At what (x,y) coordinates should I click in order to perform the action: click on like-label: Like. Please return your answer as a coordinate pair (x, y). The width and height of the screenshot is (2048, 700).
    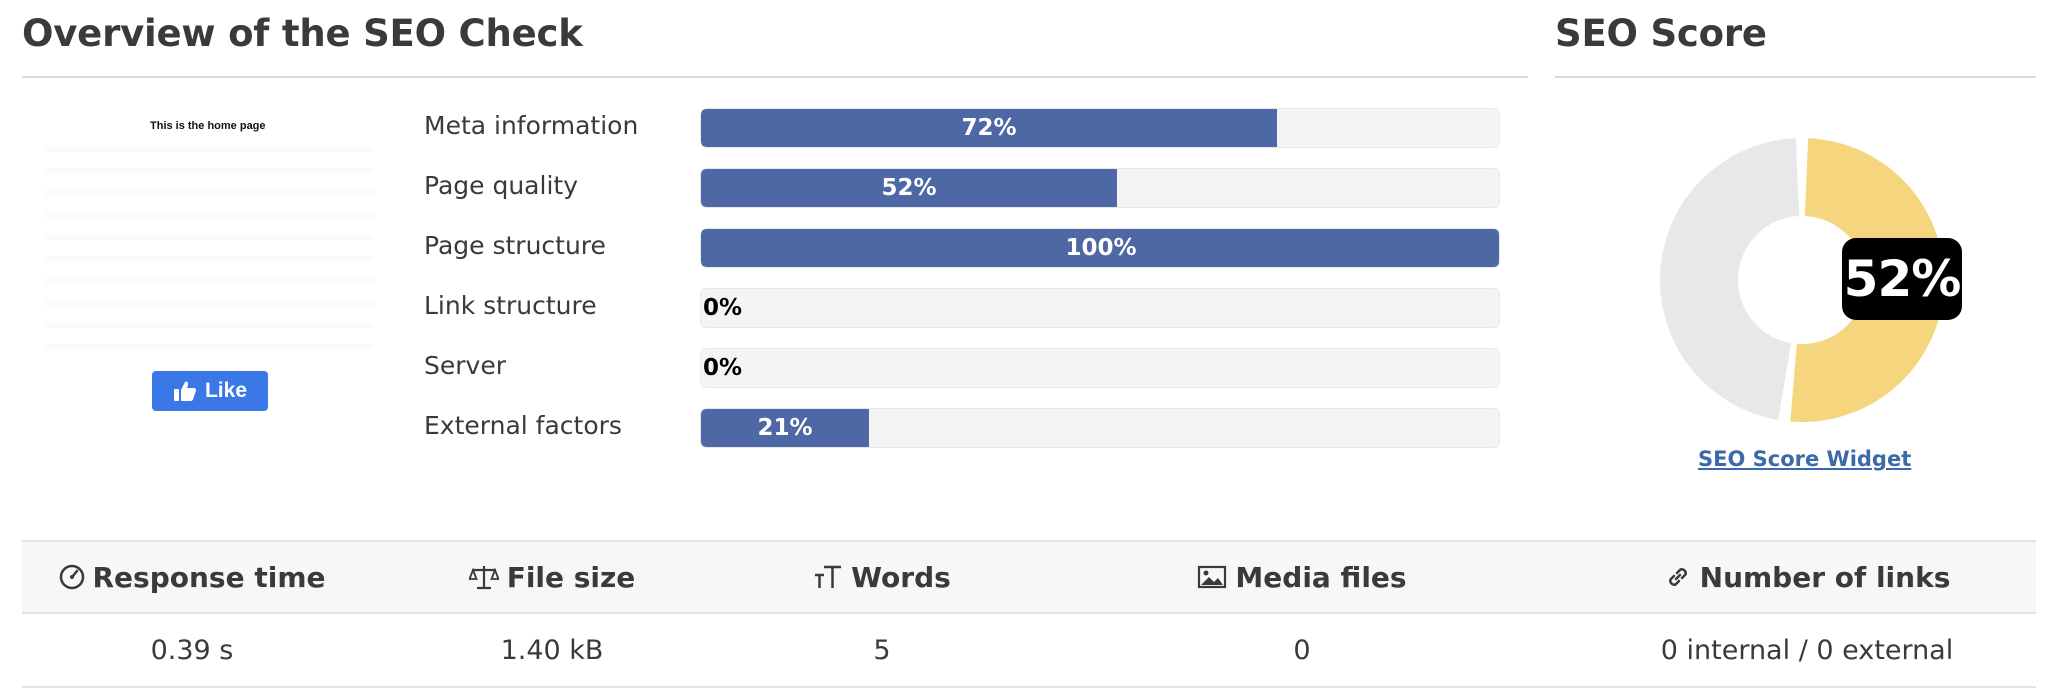
    Looking at the image, I should click on (226, 390).